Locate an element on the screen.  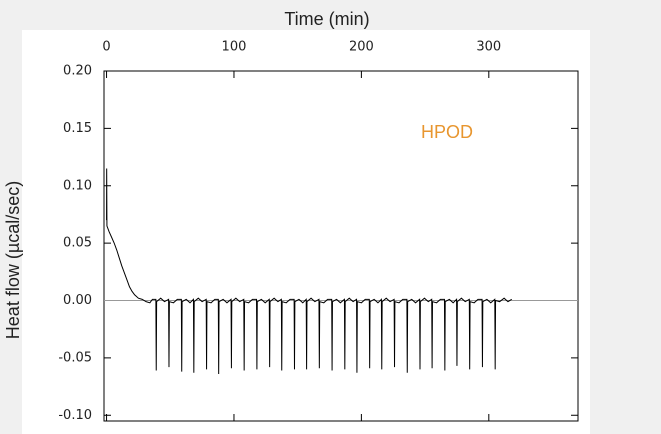
y-tick-label: 0.20 is located at coordinates (77, 71).